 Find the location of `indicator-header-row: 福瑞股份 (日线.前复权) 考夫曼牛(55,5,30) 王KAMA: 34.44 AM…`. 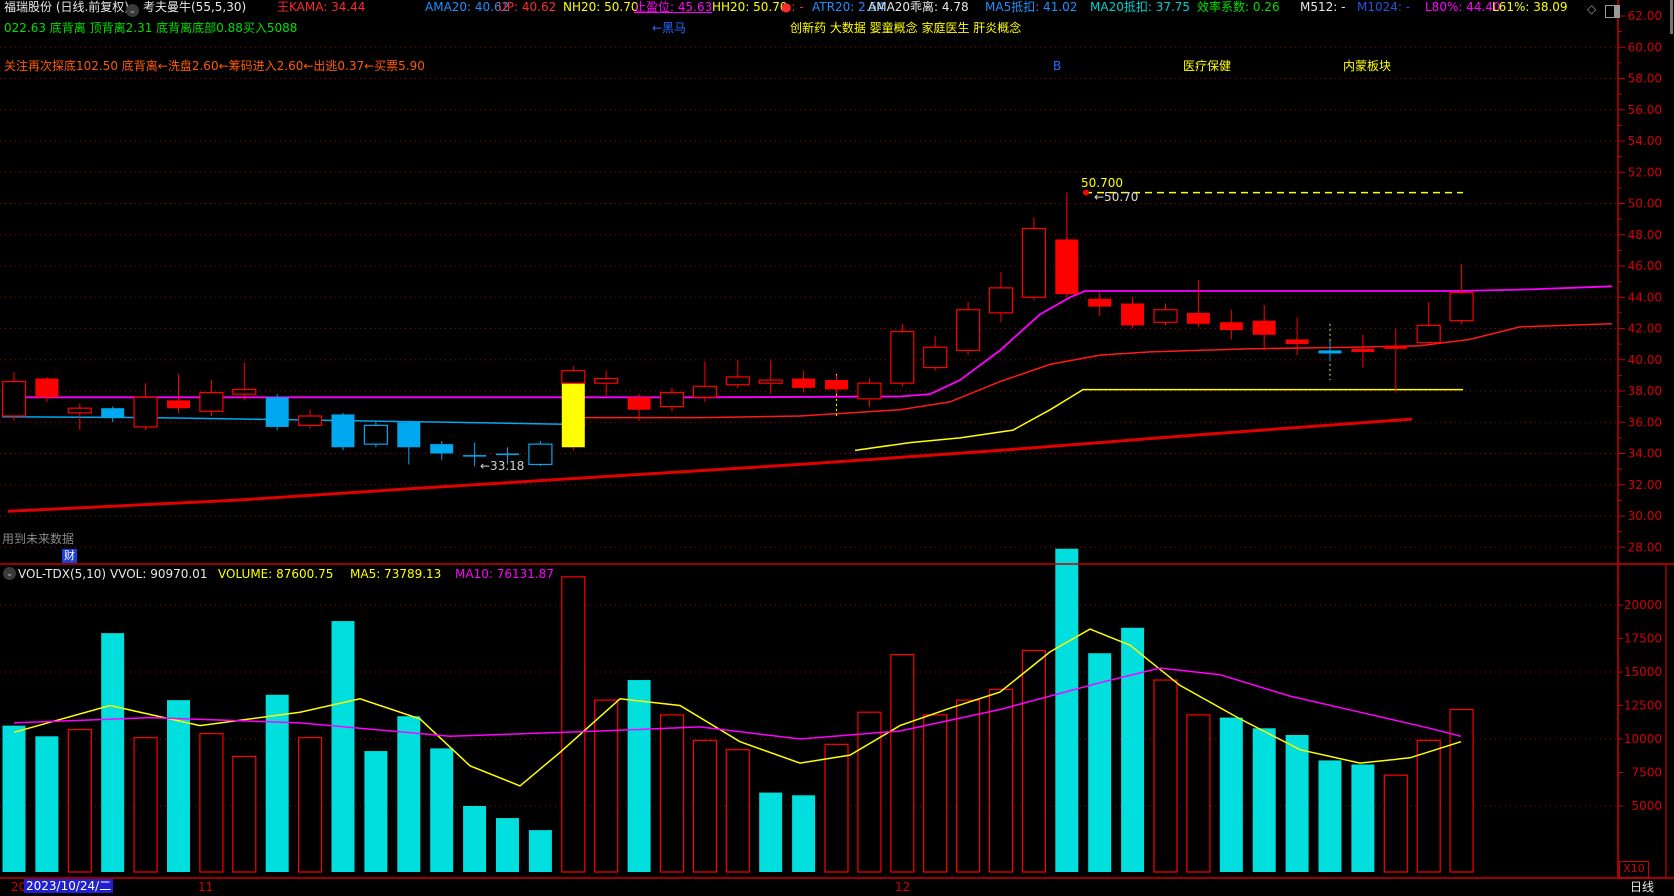

indicator-header-row: 福瑞股份 (日线.前复权) 考夫曼牛(55,5,30) 王KAMA: 34.44 AM… is located at coordinates (837, 7).